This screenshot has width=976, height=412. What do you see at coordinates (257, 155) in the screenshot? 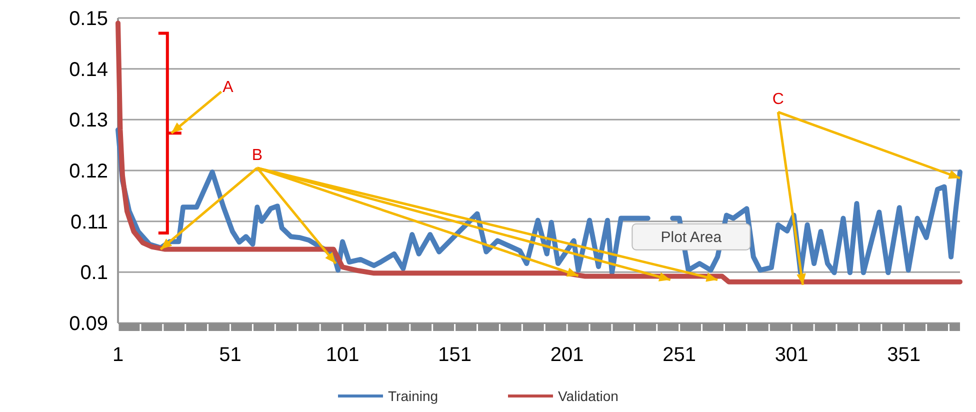
I see `annotation: B` at bounding box center [257, 155].